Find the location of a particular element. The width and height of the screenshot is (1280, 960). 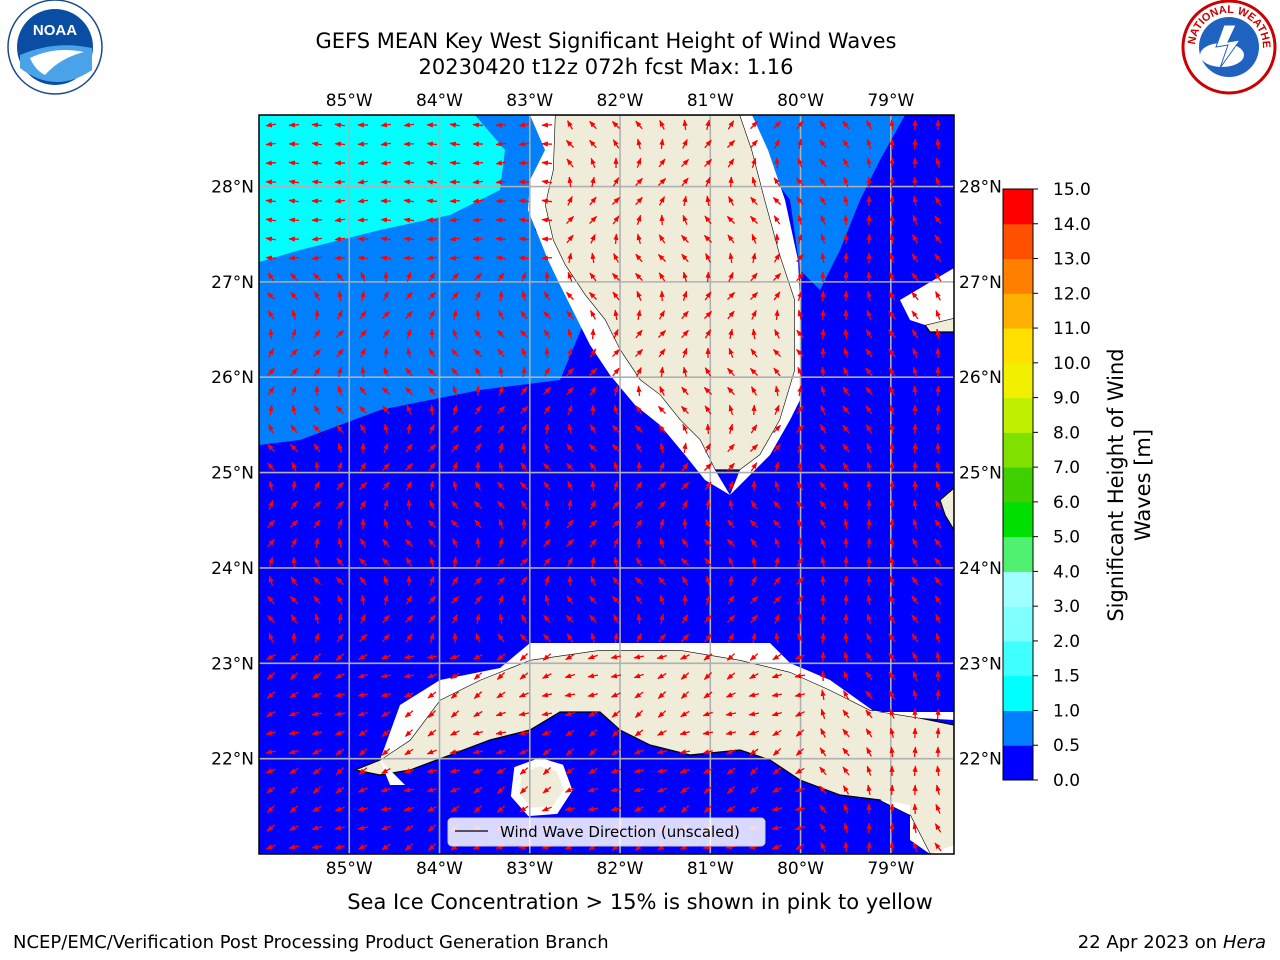

colorbar-swatch is located at coordinates (1018, 380).